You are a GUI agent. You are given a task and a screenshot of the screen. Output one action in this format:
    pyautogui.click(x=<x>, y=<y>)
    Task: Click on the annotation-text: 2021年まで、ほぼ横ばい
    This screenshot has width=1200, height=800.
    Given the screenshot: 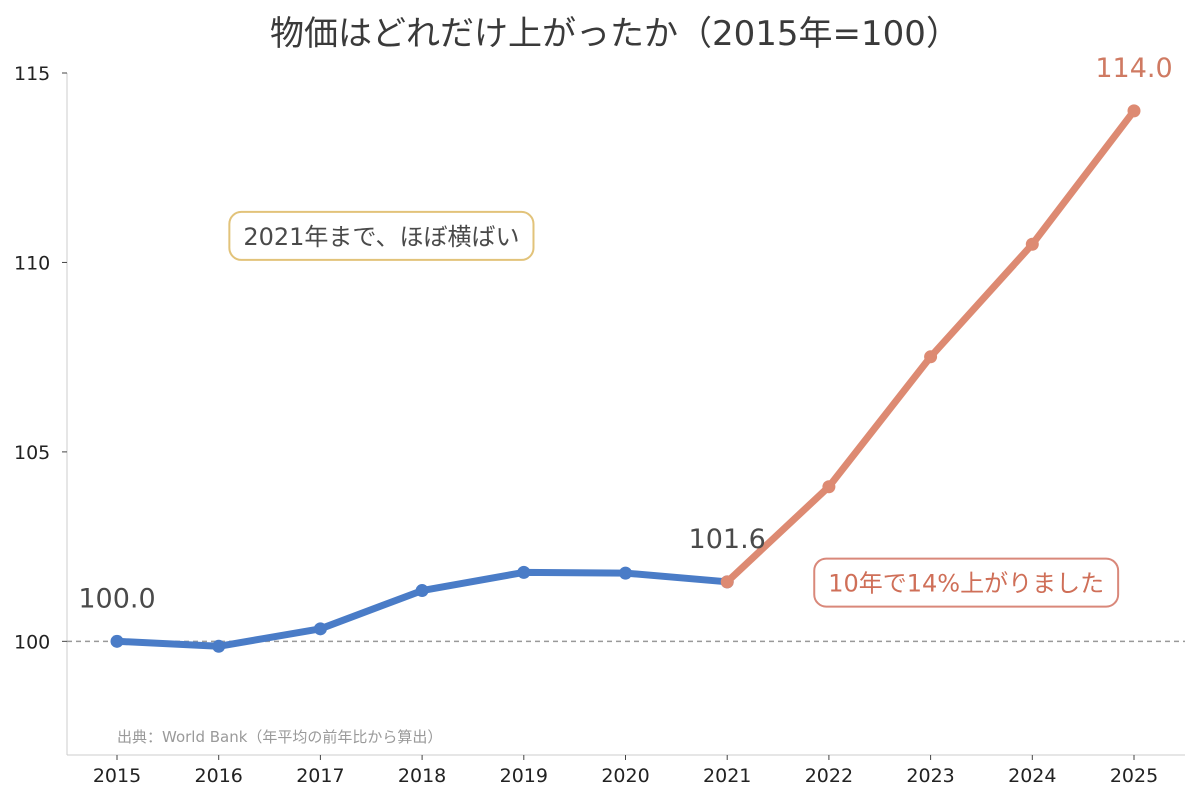 What is the action you would take?
    pyautogui.click(x=381, y=237)
    